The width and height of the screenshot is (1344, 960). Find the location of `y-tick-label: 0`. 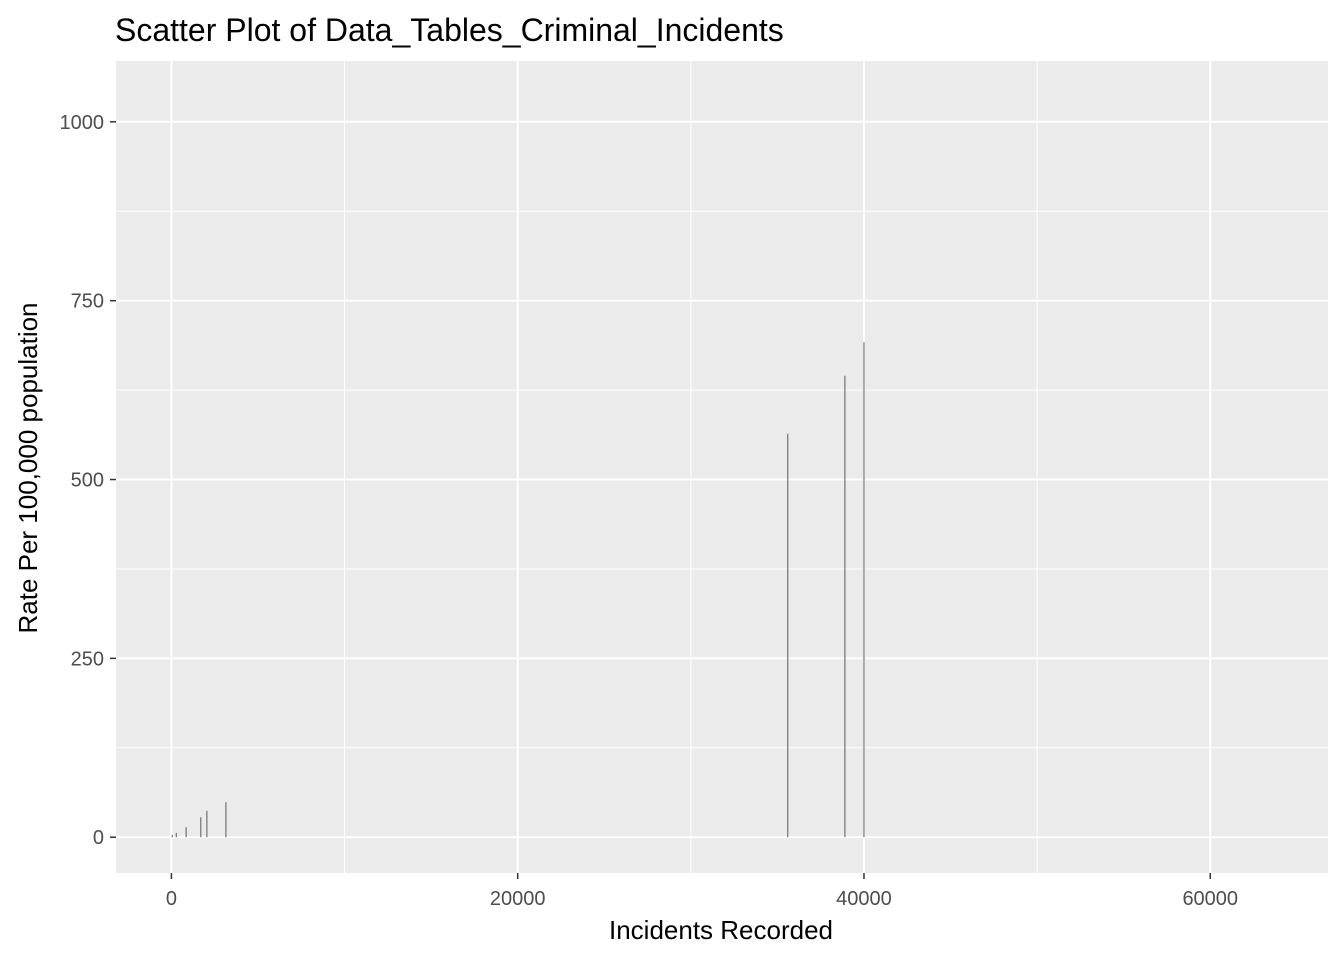

y-tick-label: 0 is located at coordinates (98, 838).